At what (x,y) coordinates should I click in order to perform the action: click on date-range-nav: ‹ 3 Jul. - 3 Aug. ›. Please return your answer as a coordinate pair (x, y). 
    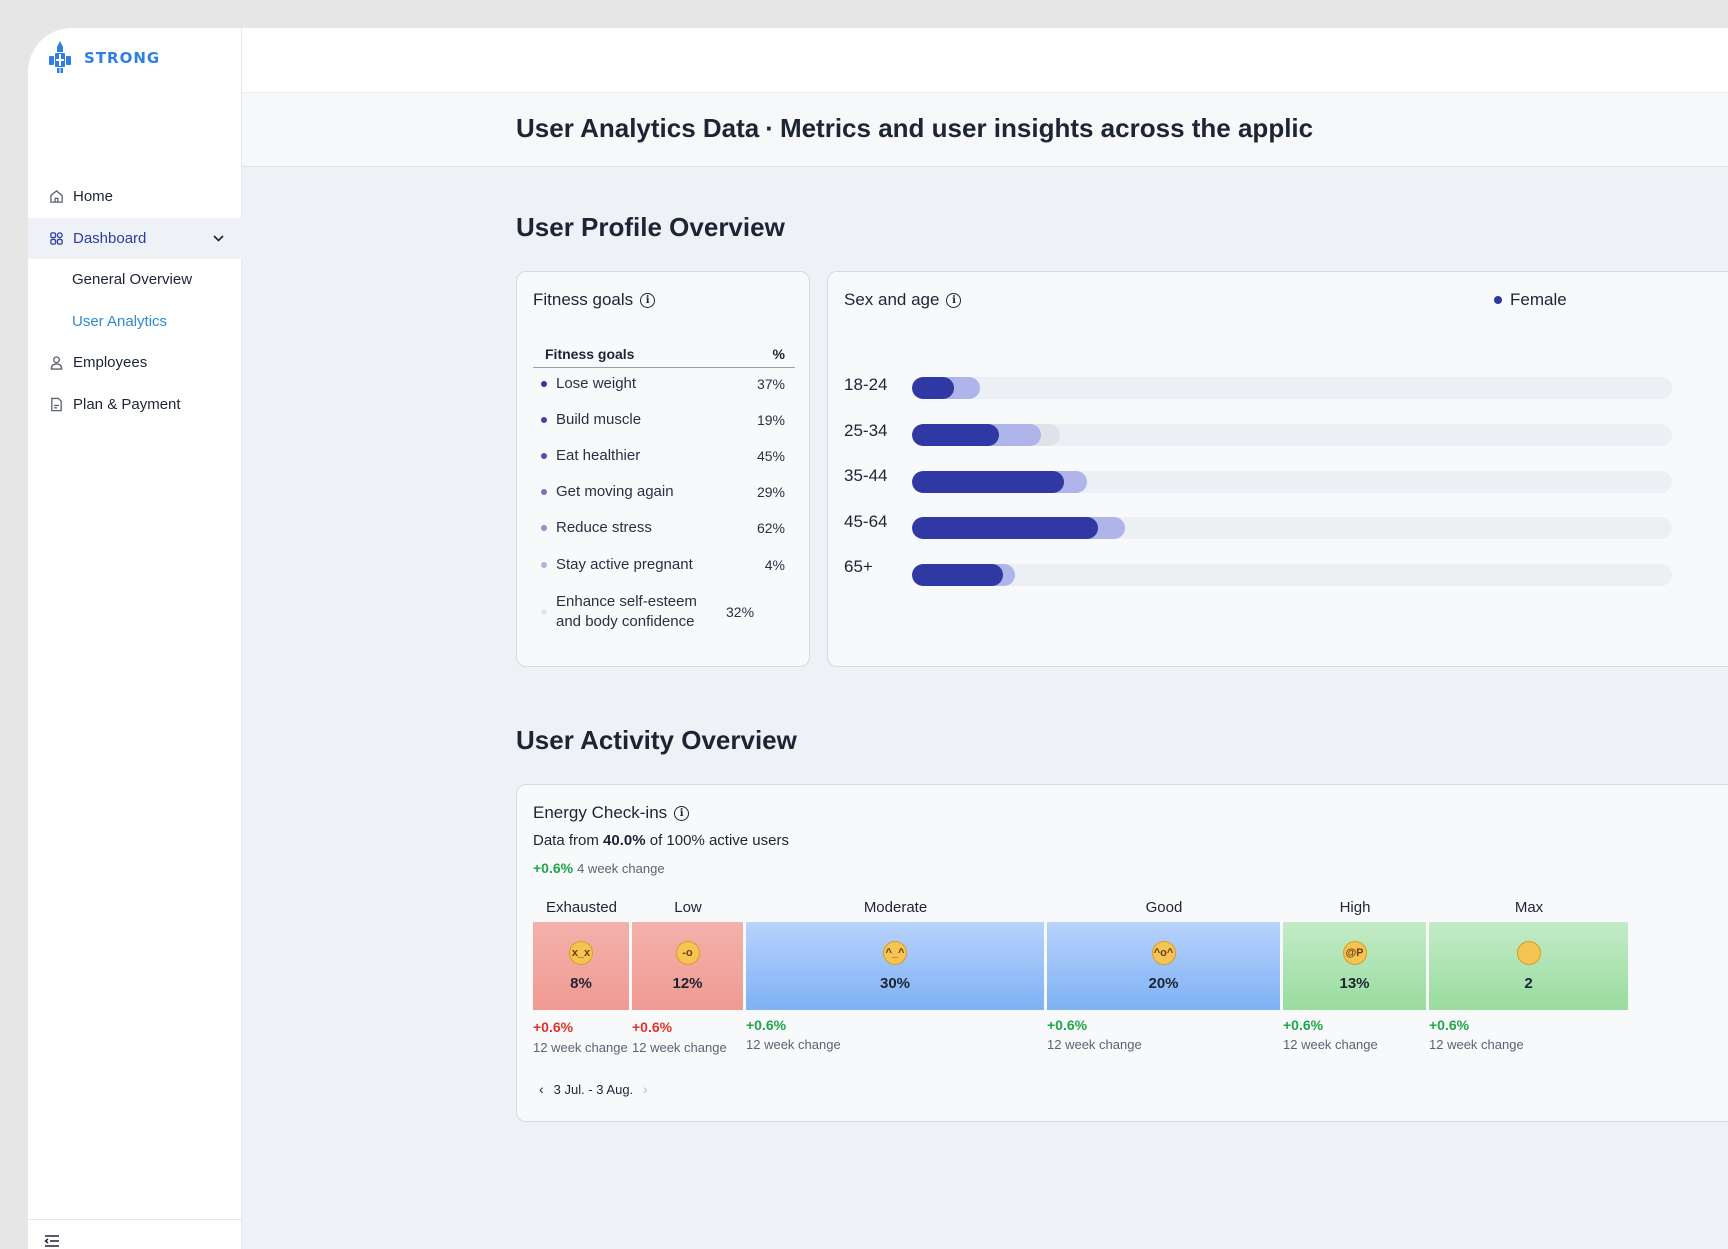
    Looking at the image, I should click on (593, 1089).